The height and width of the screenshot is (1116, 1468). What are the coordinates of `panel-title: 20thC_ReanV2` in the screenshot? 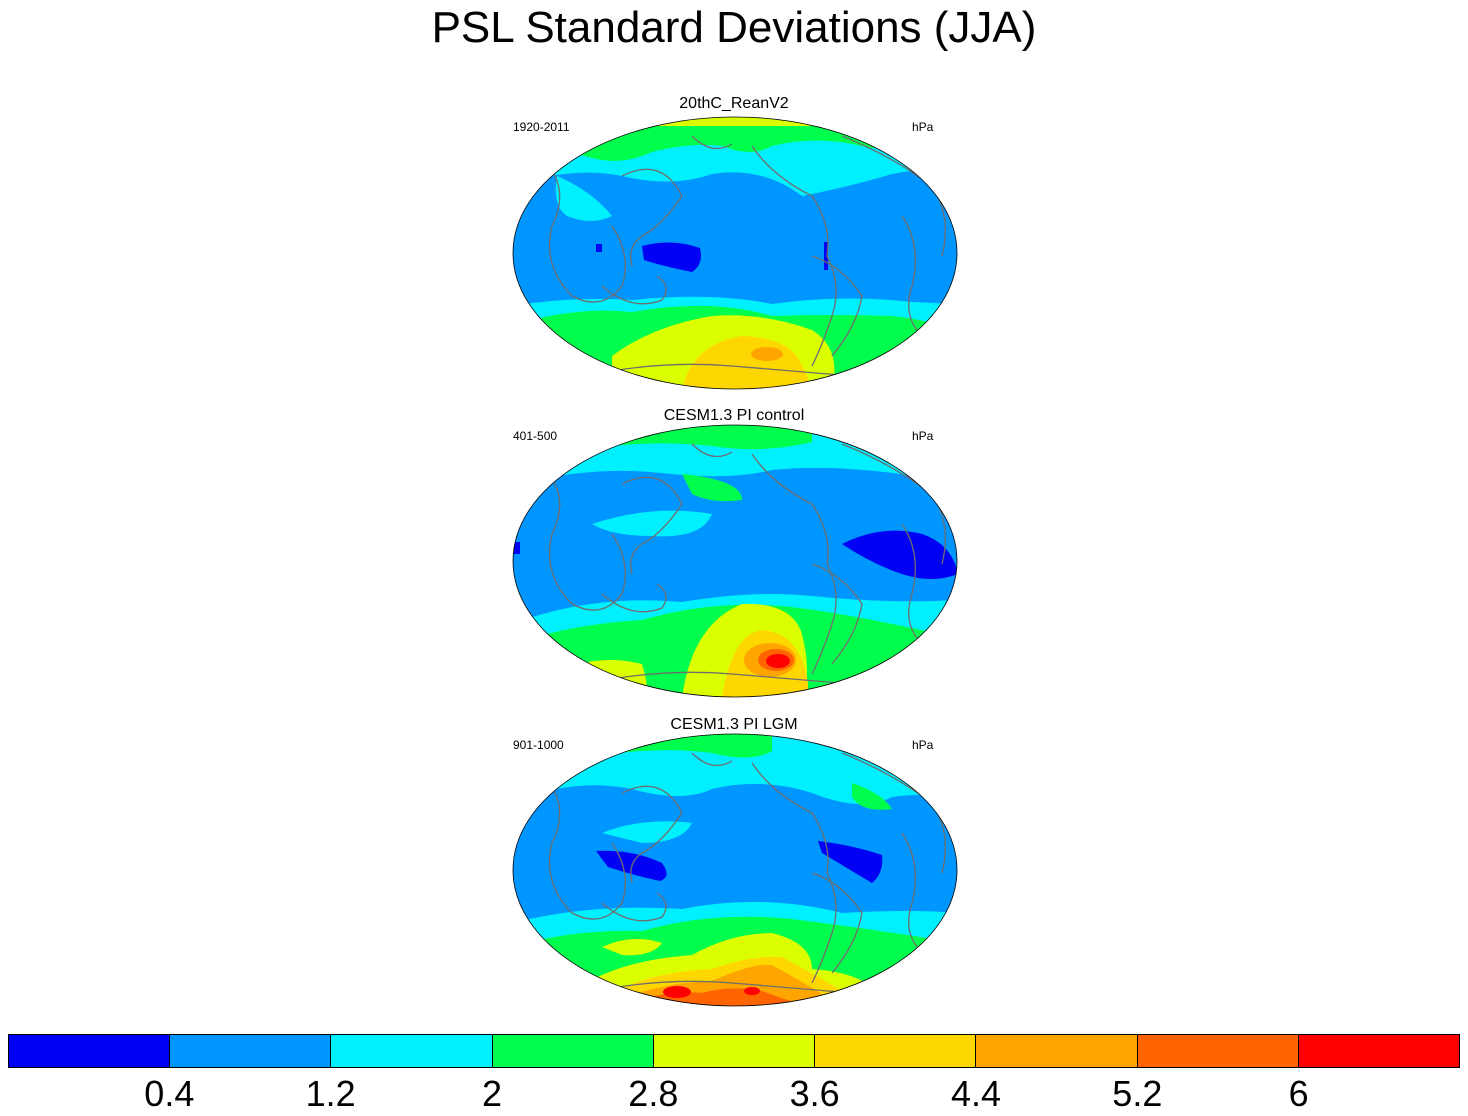 It's located at (734, 103).